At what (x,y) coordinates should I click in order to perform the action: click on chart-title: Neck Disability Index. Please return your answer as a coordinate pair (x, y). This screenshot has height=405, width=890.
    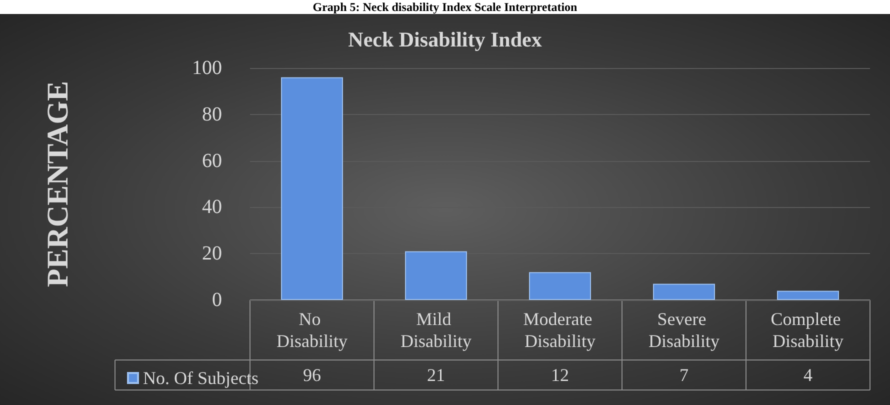
    Looking at the image, I should click on (445, 40).